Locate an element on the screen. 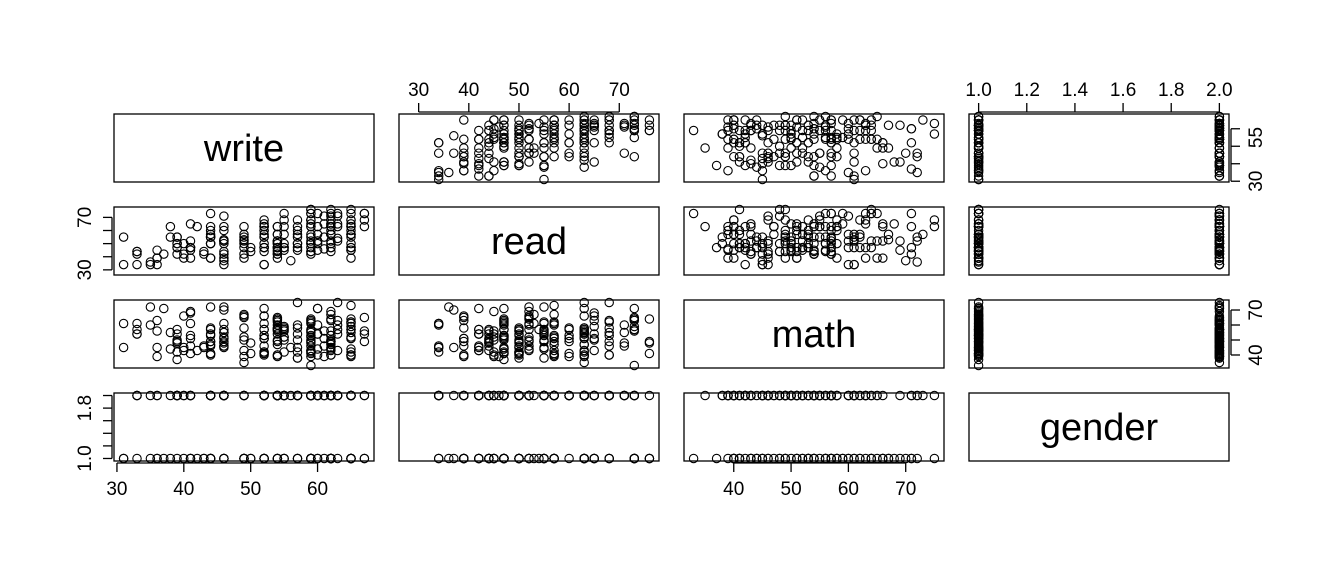 This screenshot has height=576, width=1344. panel-frame-write-math is located at coordinates (814, 148).